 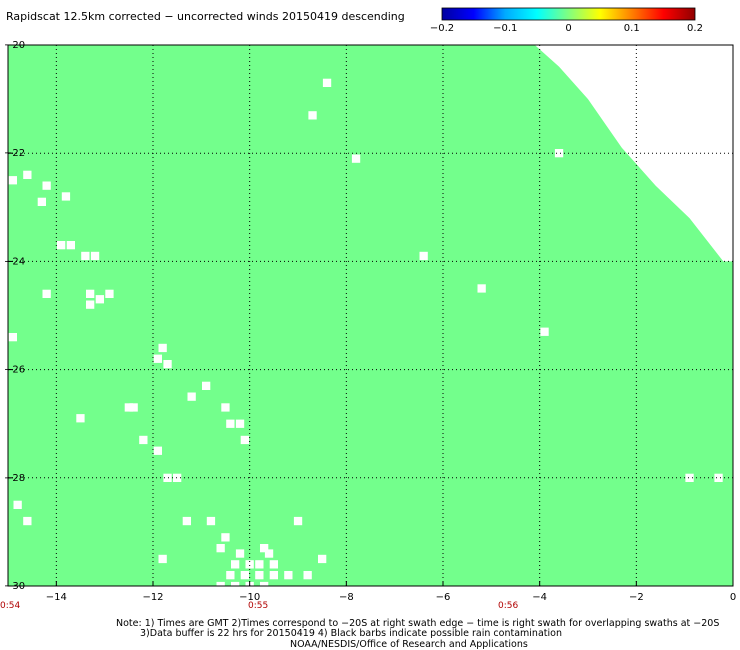 I want to click on y-tick-label: −28, so click(x=14, y=478).